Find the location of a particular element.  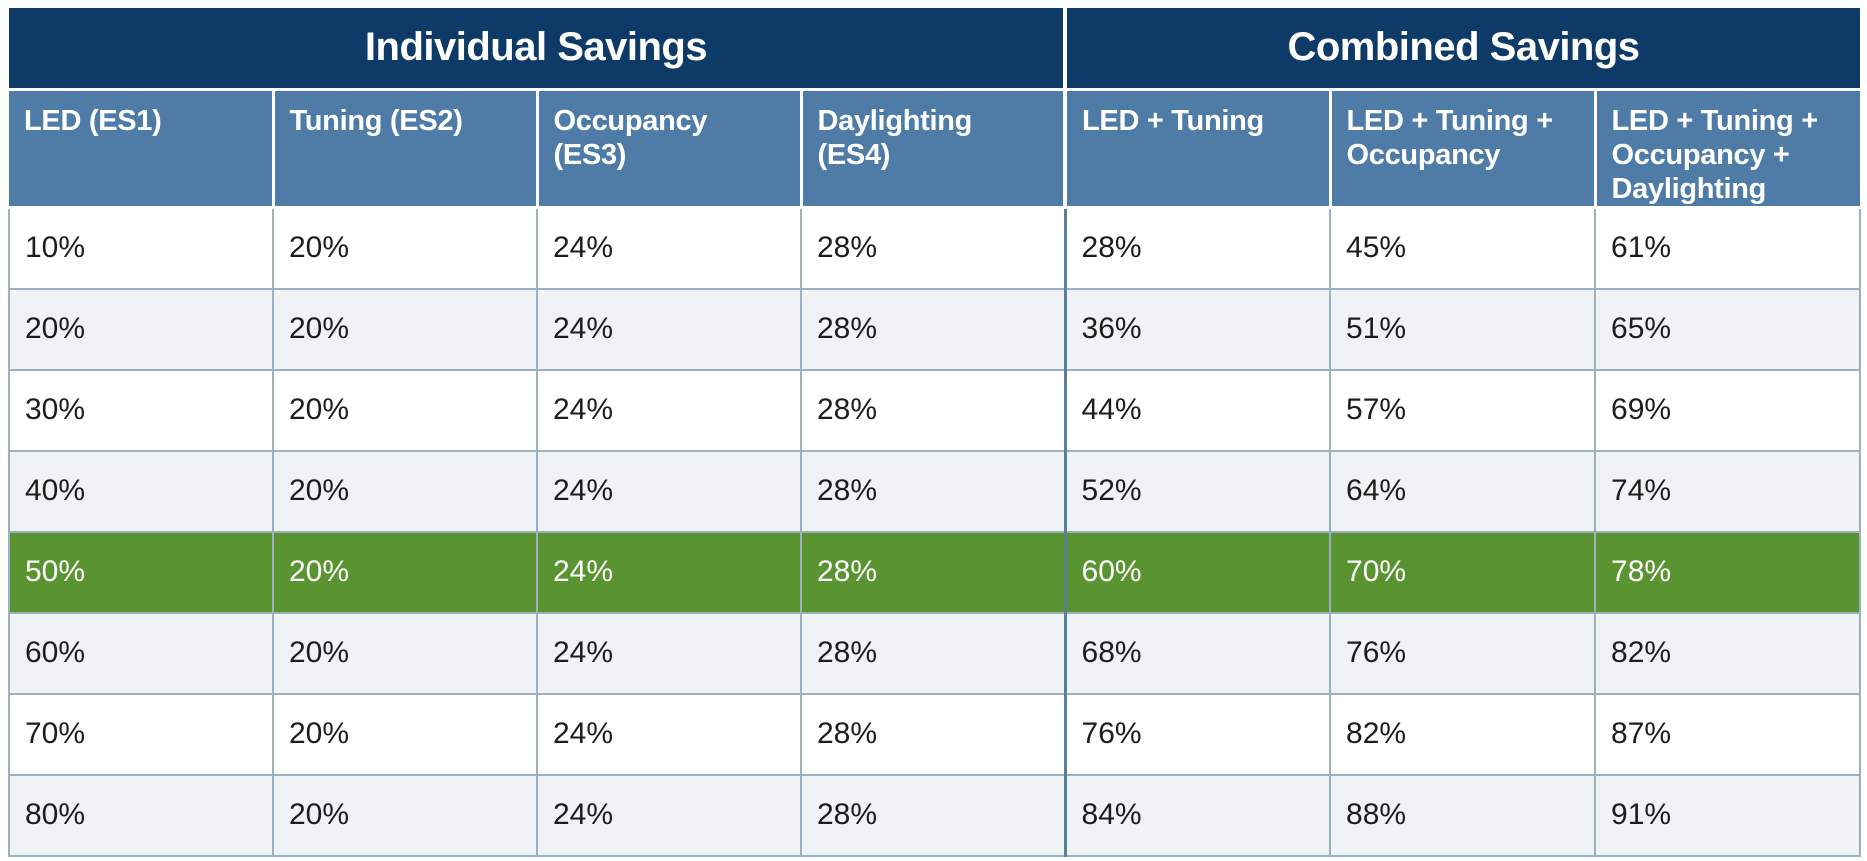

table-cell: 44% is located at coordinates (1197, 410).